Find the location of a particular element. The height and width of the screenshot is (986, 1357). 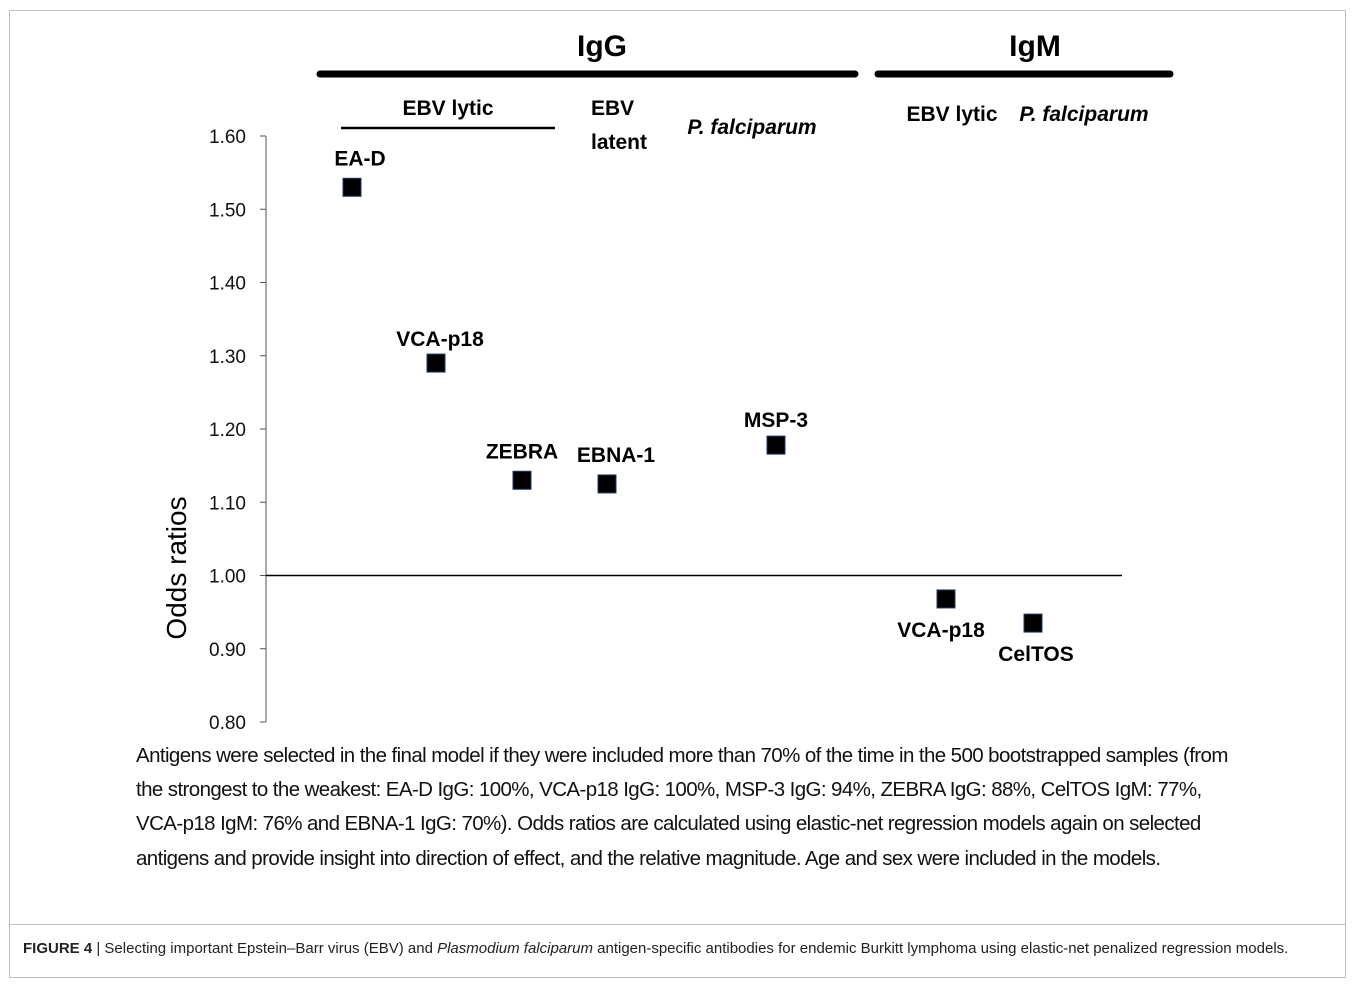

subgroup-label-igg-ebv-latent-line1: EBV is located at coordinates (612, 108).